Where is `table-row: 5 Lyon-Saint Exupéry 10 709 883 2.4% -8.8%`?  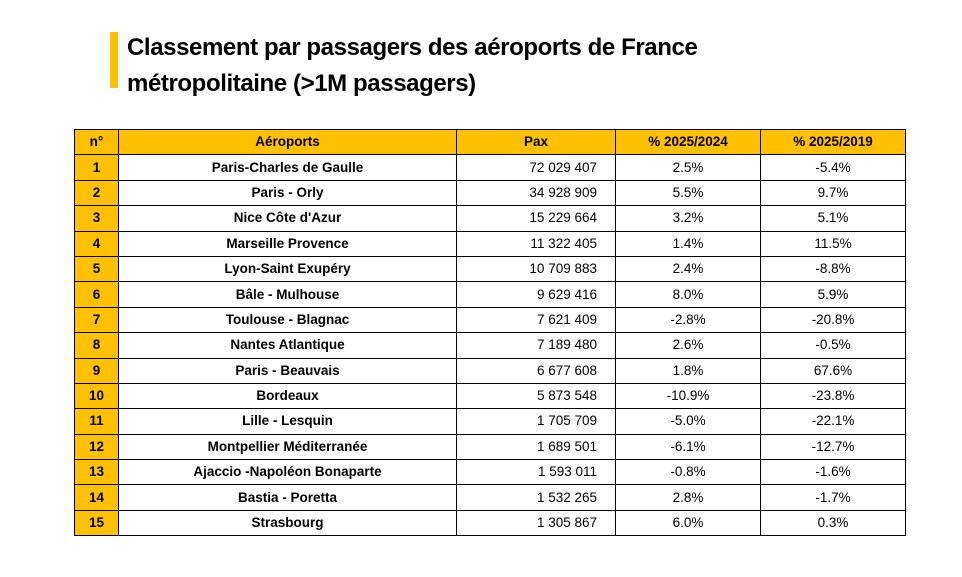 table-row: 5 Lyon-Saint Exupéry 10 709 883 2.4% -8.8% is located at coordinates (490, 269).